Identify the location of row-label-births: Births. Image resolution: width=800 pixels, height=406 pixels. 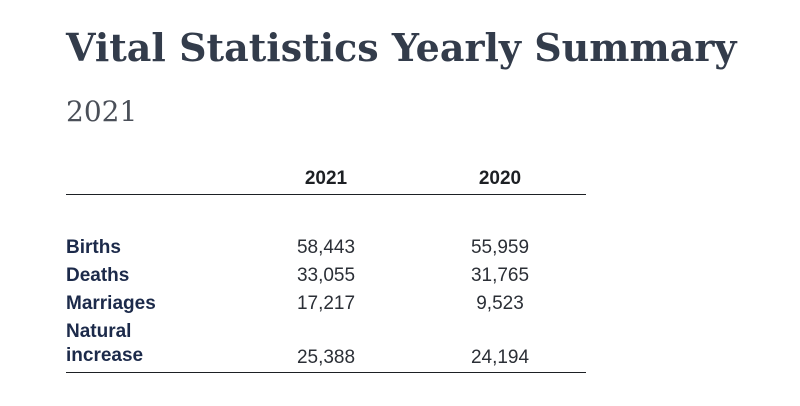
(93, 247).